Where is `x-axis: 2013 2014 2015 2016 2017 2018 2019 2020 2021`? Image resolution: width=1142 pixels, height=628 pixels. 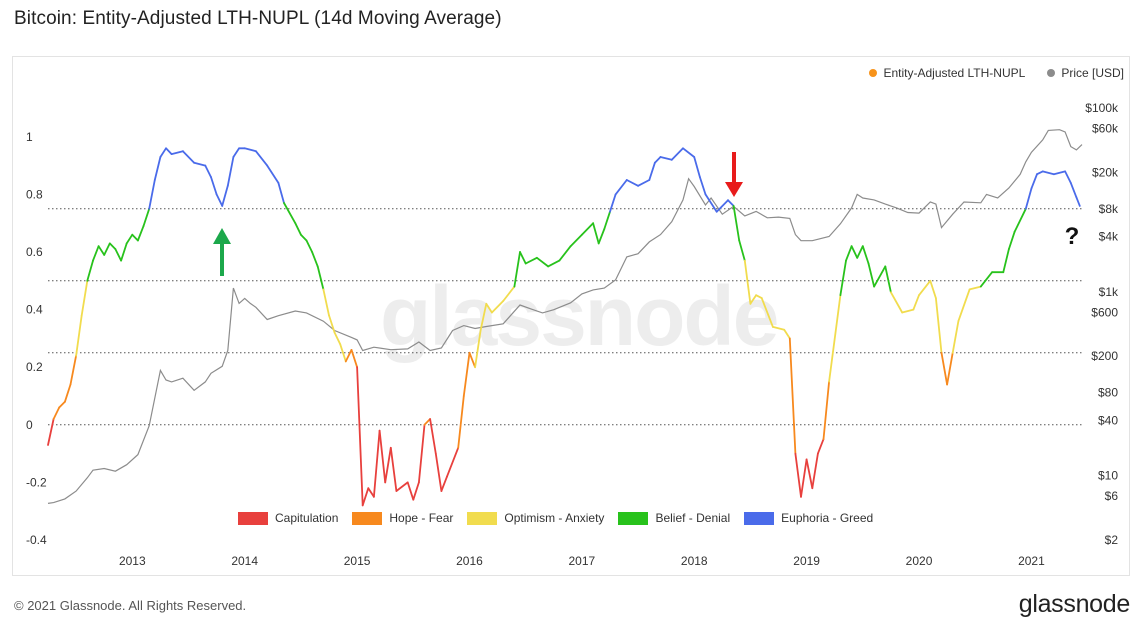
x-axis: 2013 2014 2015 2016 2017 2018 2019 2020 2021 is located at coordinates (582, 561).